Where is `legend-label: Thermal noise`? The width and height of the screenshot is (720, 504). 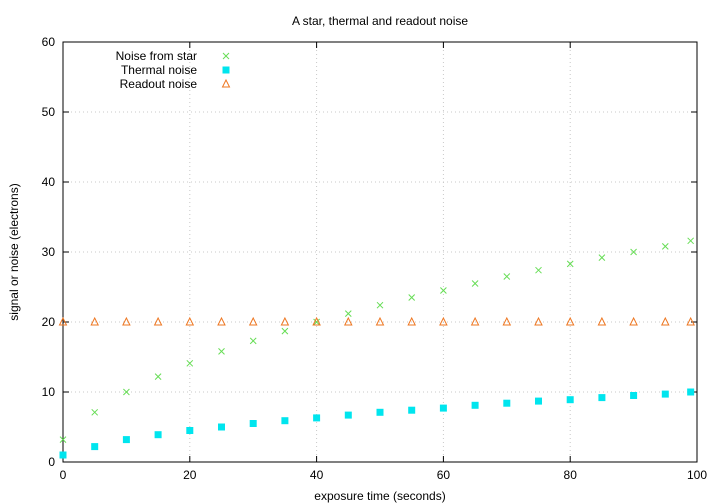 legend-label: Thermal noise is located at coordinates (159, 70).